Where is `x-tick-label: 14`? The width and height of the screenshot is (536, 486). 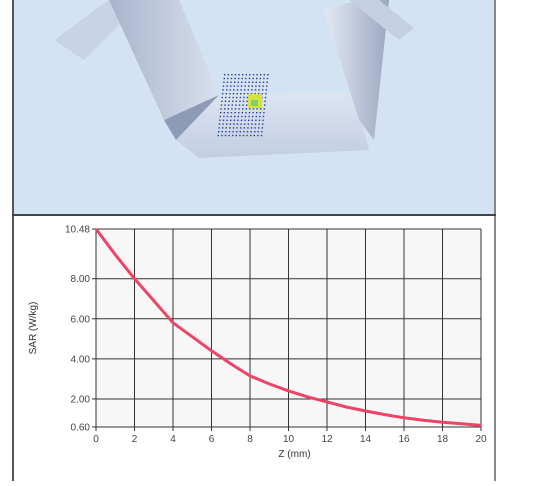 x-tick-label: 14 is located at coordinates (366, 439).